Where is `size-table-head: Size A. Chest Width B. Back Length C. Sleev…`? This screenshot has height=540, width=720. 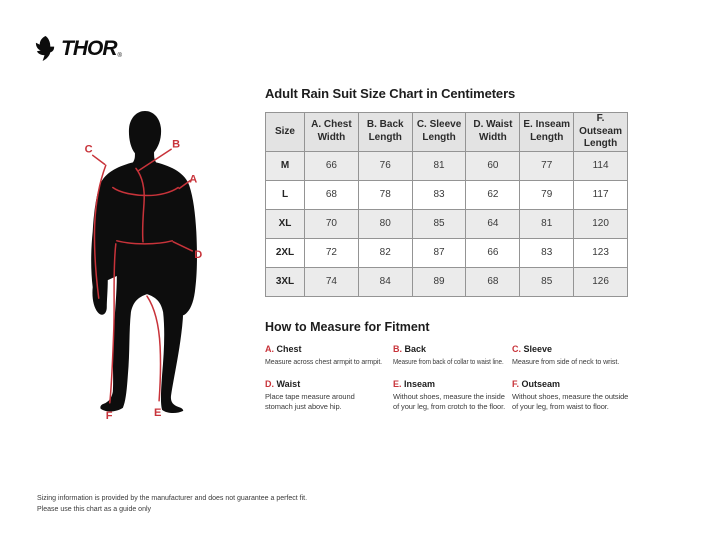
size-table-head: Size A. Chest Width B. Back Length C. Sleev… is located at coordinates (446, 132).